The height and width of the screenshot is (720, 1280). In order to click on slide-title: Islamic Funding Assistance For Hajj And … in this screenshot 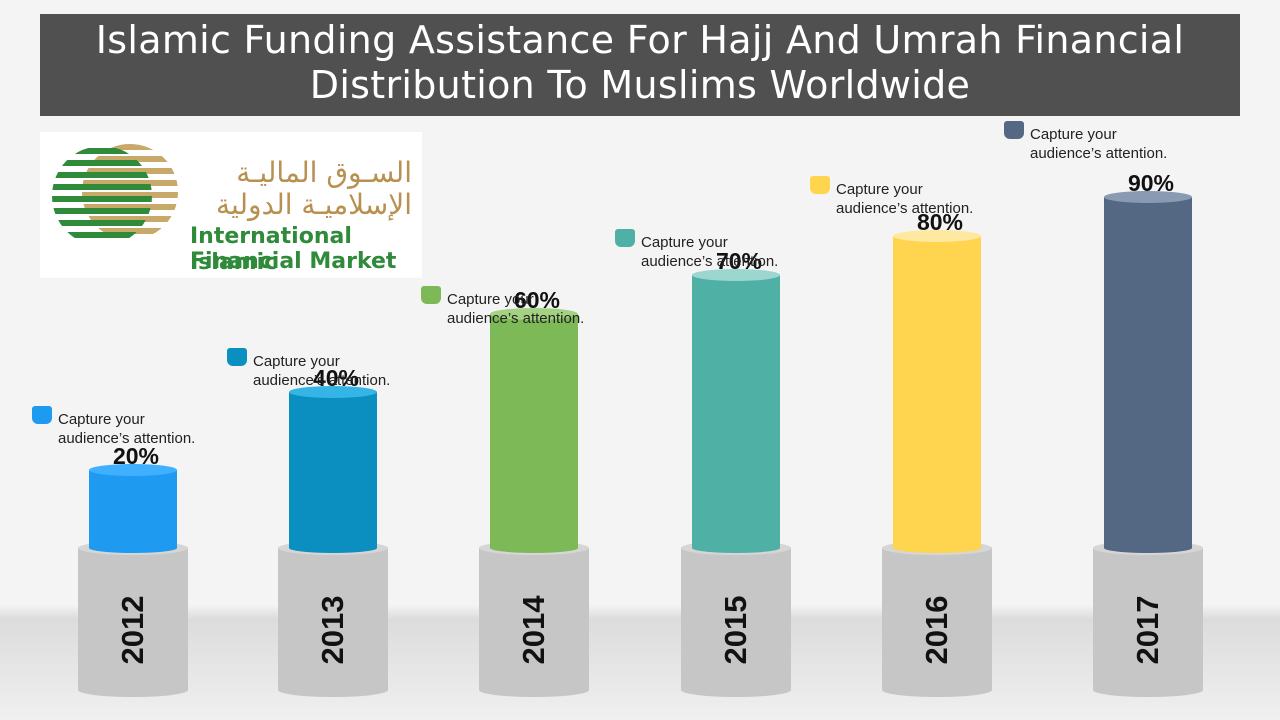, I will do `click(640, 65)`.